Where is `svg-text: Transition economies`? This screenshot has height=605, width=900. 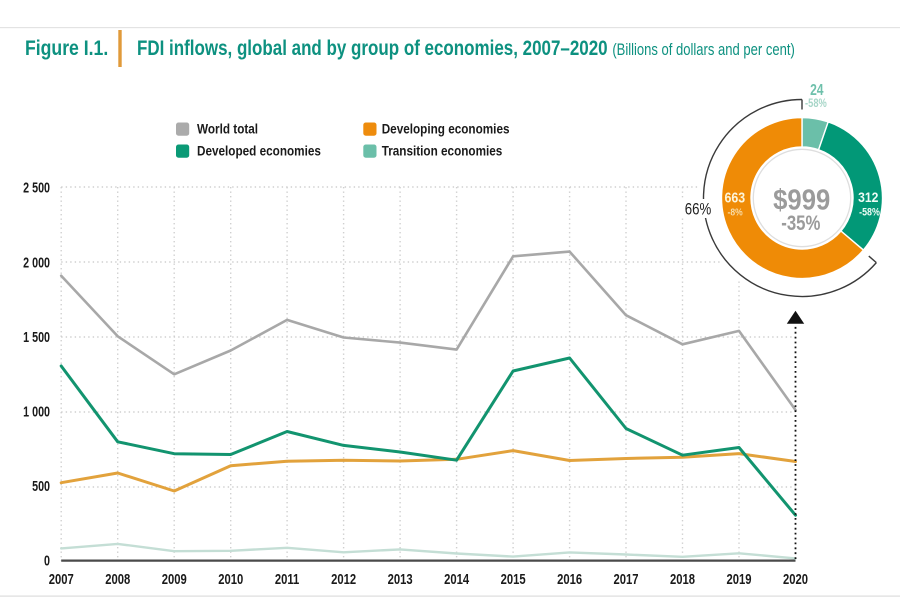 svg-text: Transition economies is located at coordinates (442, 151).